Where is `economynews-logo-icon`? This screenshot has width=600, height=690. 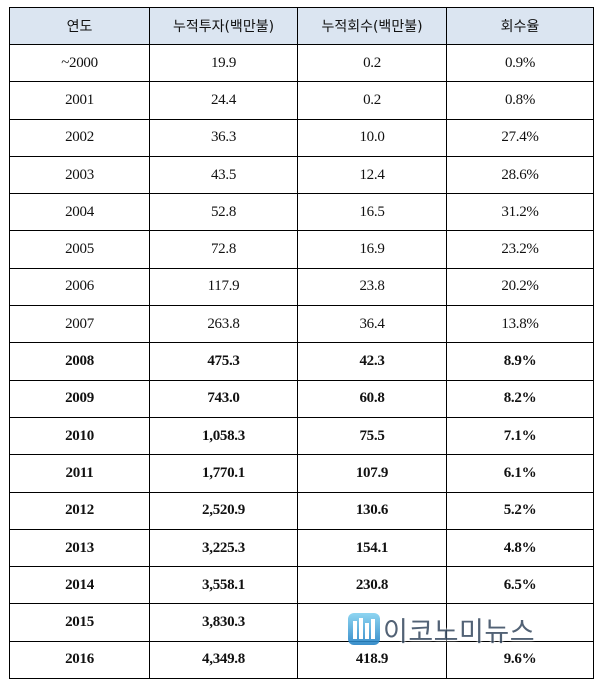
economynews-logo-icon is located at coordinates (364, 629).